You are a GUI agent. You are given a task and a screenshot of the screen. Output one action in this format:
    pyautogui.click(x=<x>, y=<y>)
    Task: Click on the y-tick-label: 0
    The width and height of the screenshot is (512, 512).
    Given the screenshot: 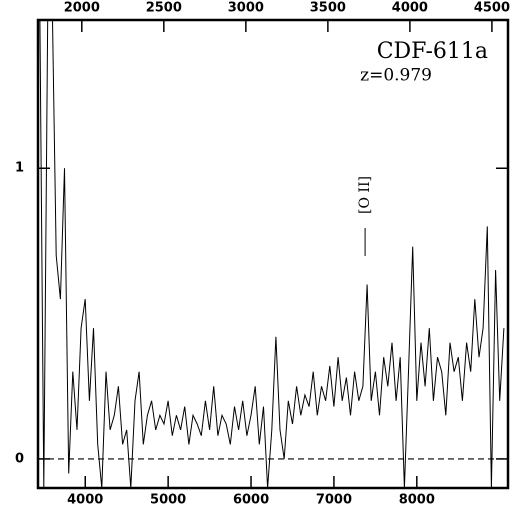 What is the action you would take?
    pyautogui.click(x=19, y=458)
    